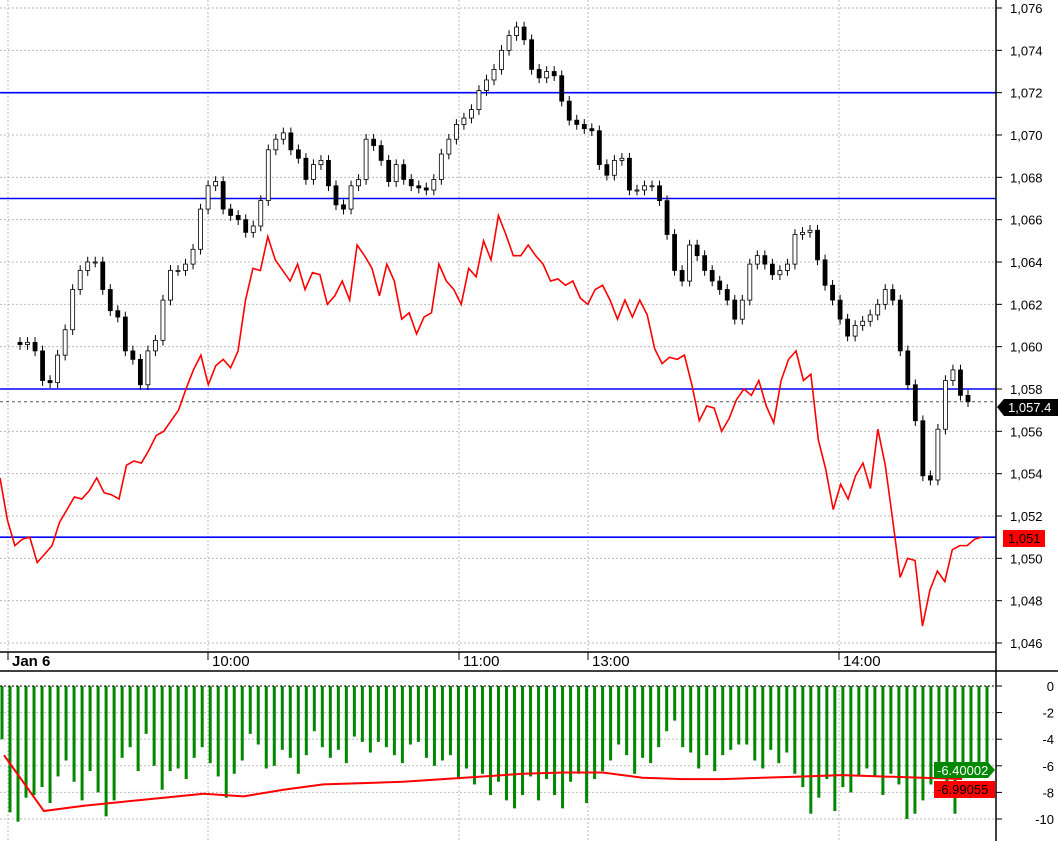  I want to click on y-tick-label: 1,048, so click(1026, 601).